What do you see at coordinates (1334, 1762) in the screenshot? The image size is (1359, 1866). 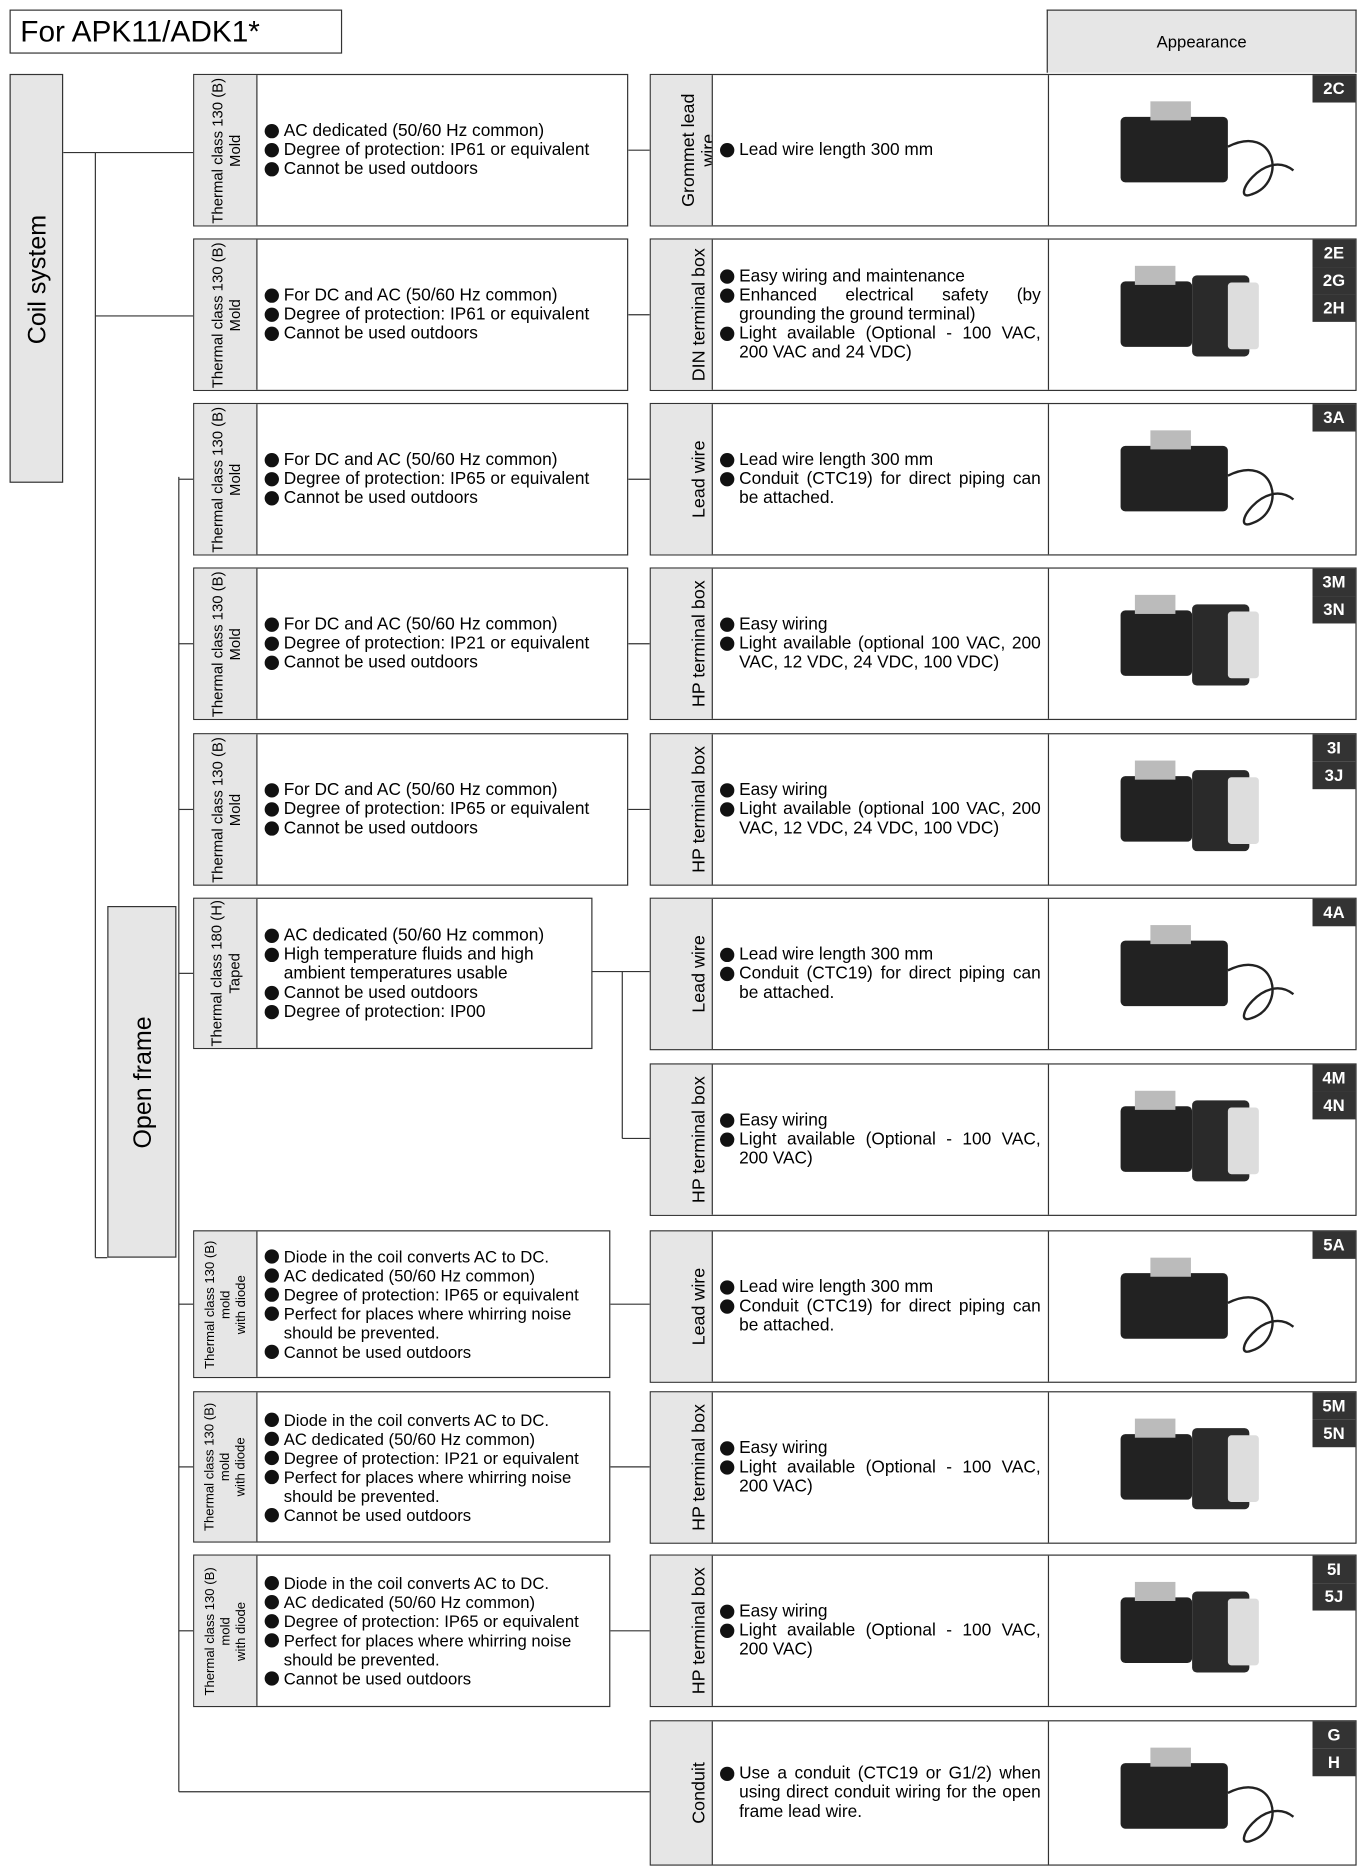 I see `code: H` at bounding box center [1334, 1762].